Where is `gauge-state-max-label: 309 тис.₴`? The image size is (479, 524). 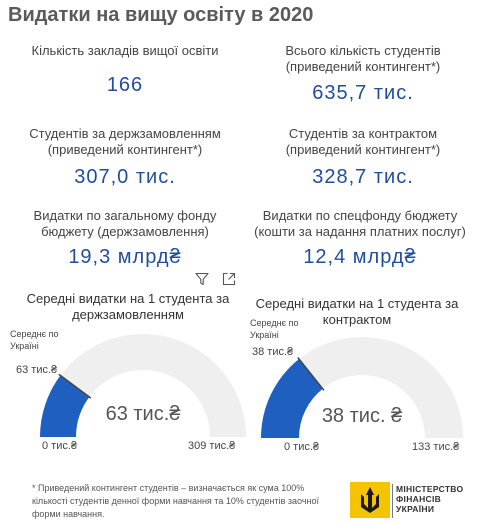
gauge-state-max-label: 309 тис.₴ is located at coordinates (212, 446).